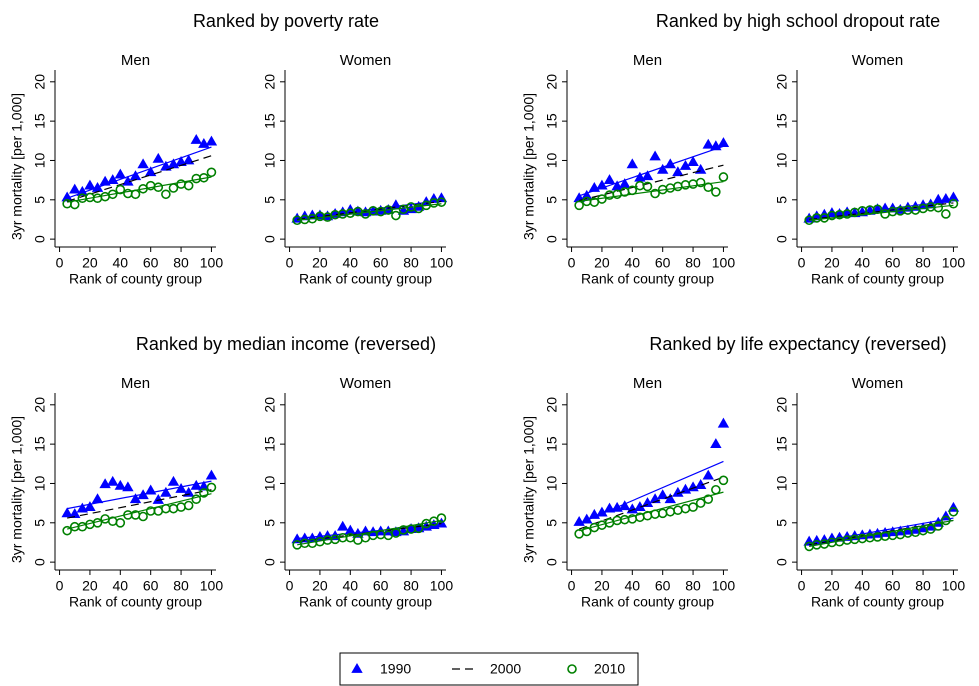  I want to click on y-axis-label: 3yr mortality [per 1,000], so click(17, 489).